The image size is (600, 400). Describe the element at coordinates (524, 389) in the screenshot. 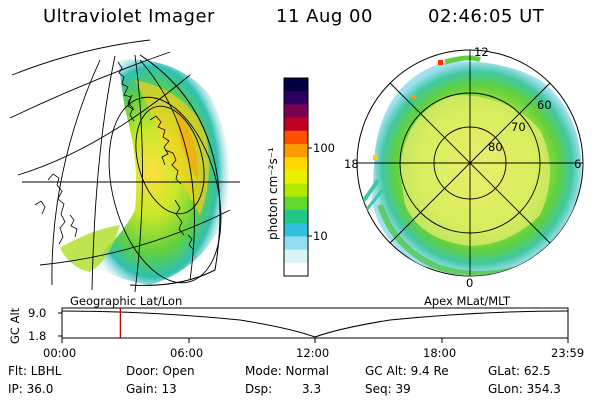

I see `glon-status: GLon: 354.3` at that location.